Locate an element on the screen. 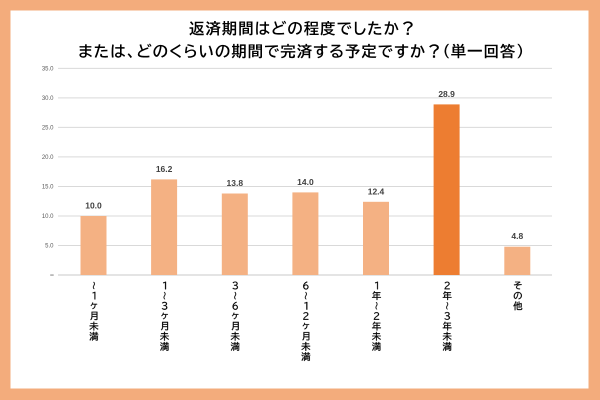 The width and height of the screenshot is (600, 400). svg-text: 25.0 is located at coordinates (48, 129).